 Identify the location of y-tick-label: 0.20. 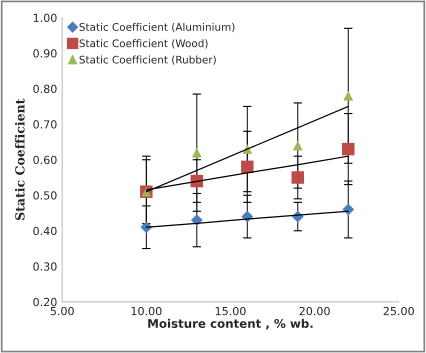
(45, 302).